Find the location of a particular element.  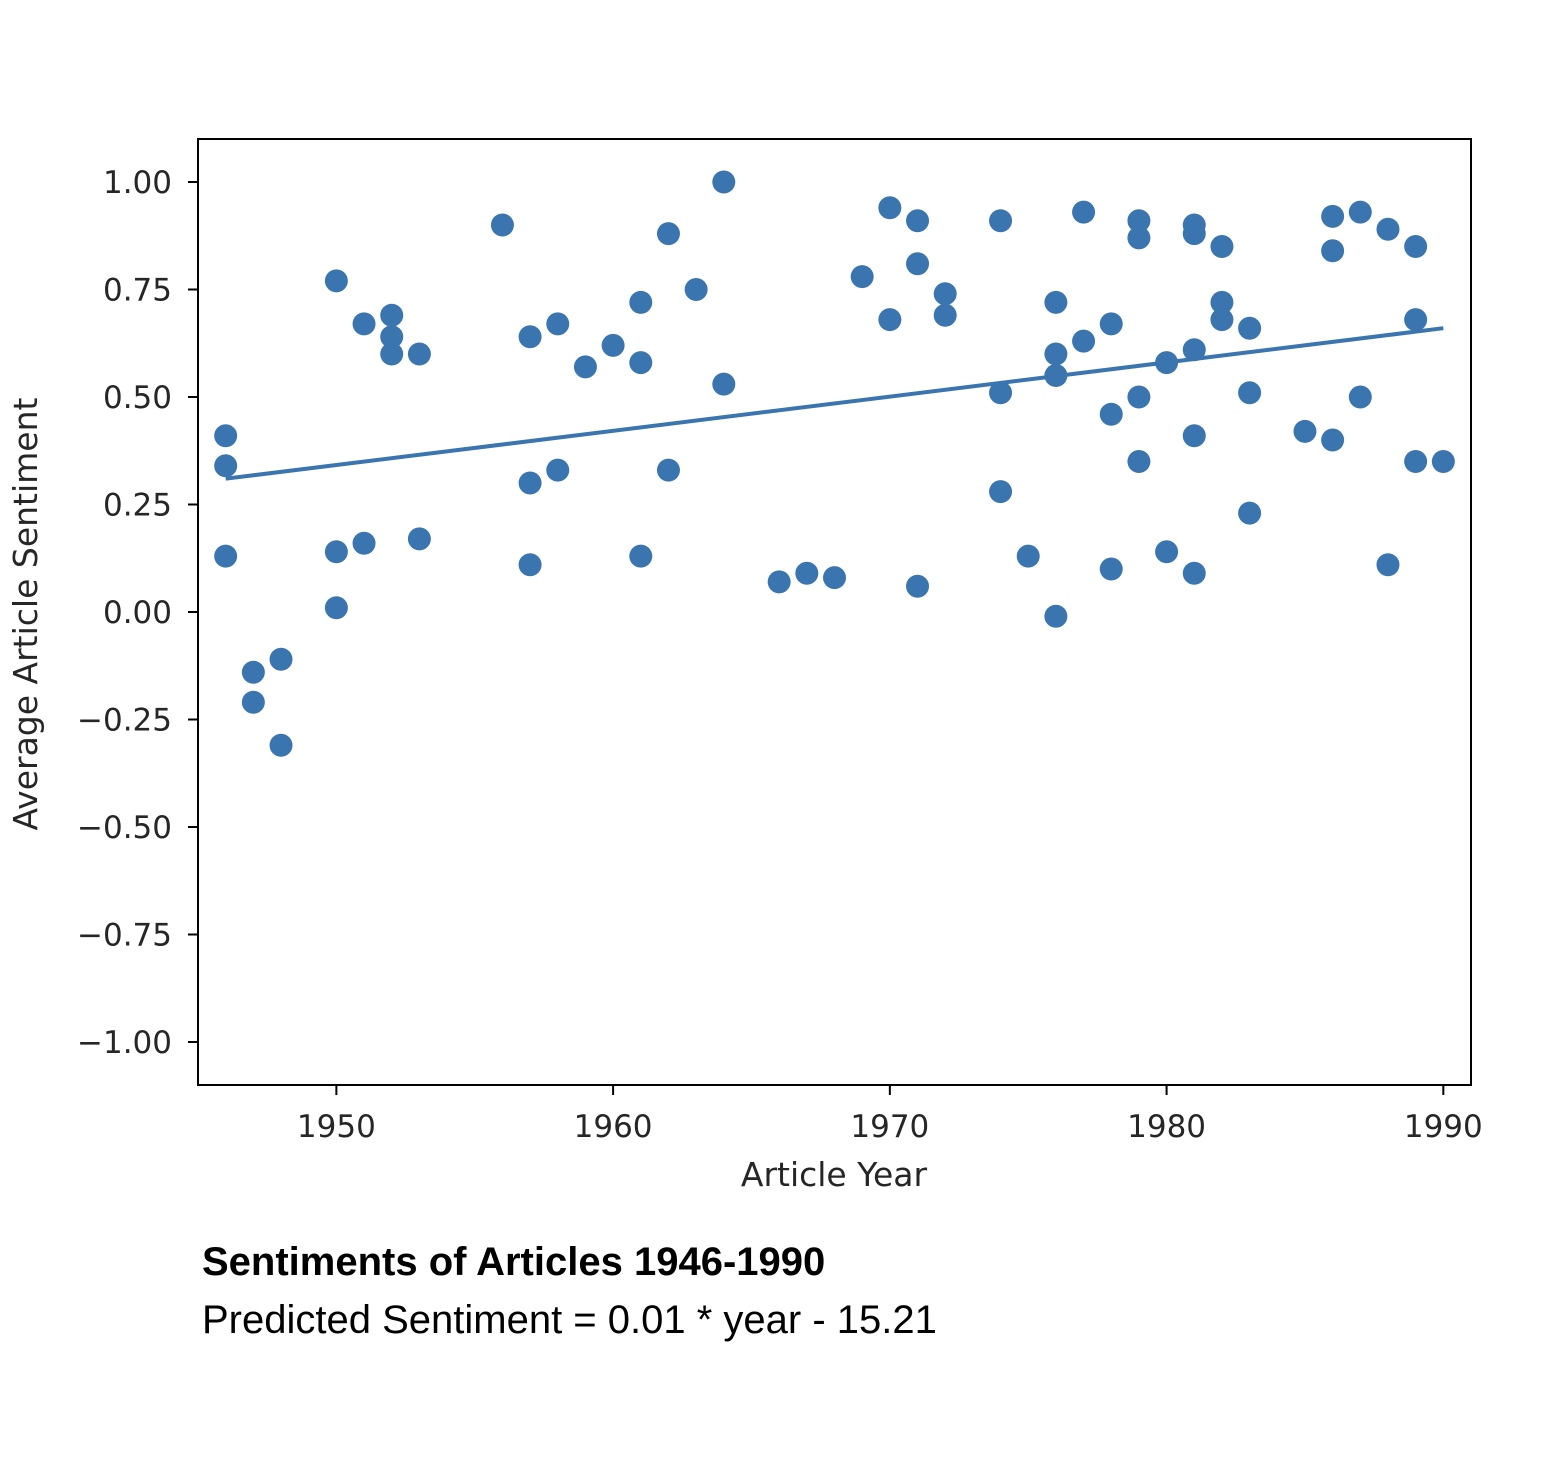

x-tick-label-4: 1990 is located at coordinates (1443, 1127).